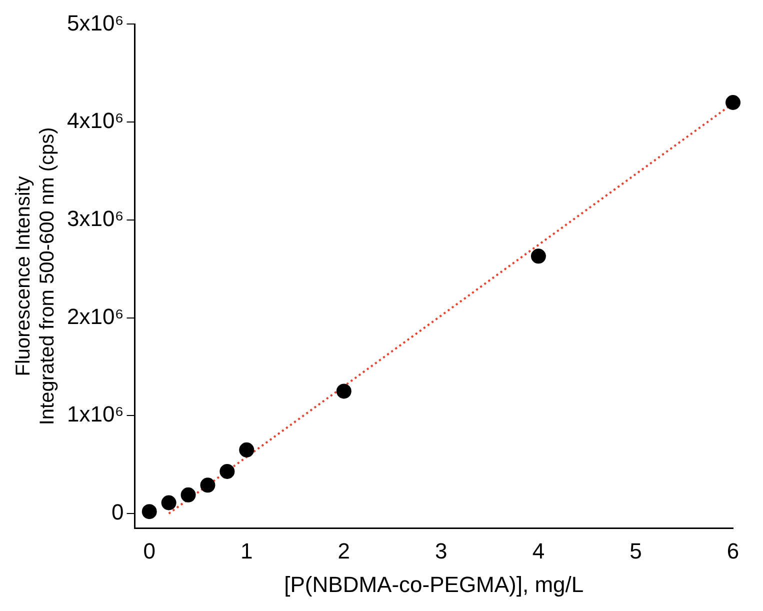  Describe the element at coordinates (149, 551) in the screenshot. I see `x-tick-label: 0` at that location.